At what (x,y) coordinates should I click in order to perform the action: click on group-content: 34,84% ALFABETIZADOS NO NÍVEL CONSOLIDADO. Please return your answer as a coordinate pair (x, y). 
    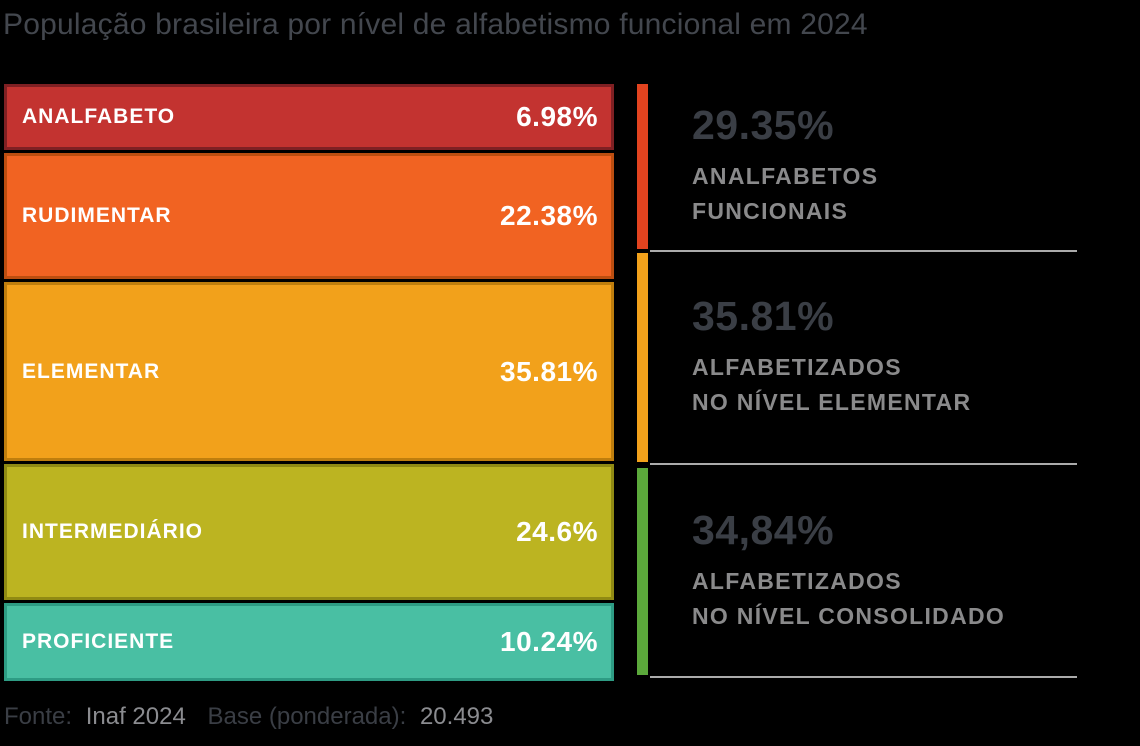
    Looking at the image, I should click on (848, 570).